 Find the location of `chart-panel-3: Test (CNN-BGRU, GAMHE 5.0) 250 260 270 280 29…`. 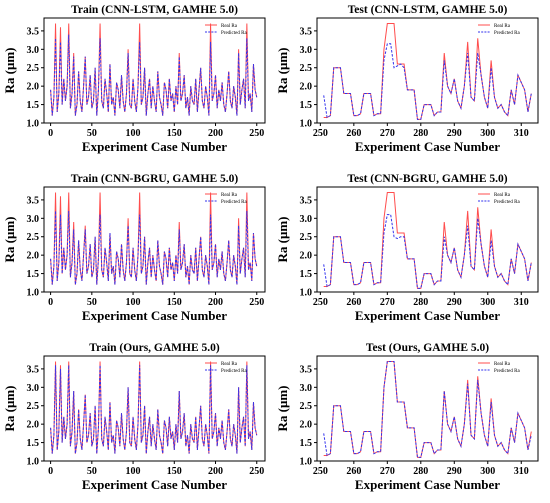

chart-panel-3: Test (CNN-BGRU, GAMHE 5.0) 250 260 270 280 29… is located at coordinates (407, 248).